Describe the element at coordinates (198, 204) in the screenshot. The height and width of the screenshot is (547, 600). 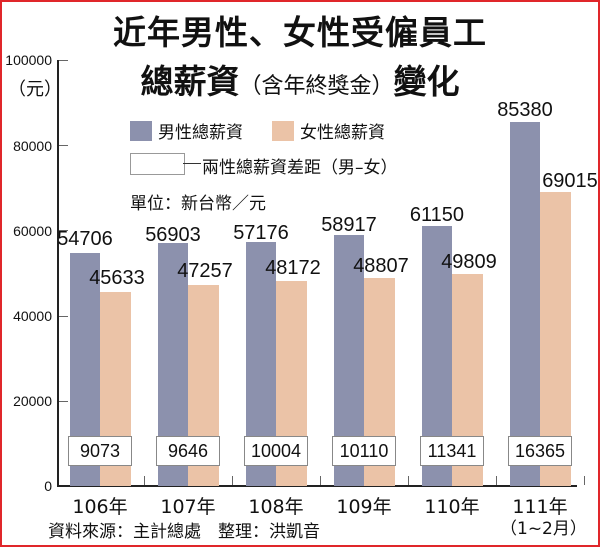
I see `unit-label: 單位：新台幣／元` at that location.